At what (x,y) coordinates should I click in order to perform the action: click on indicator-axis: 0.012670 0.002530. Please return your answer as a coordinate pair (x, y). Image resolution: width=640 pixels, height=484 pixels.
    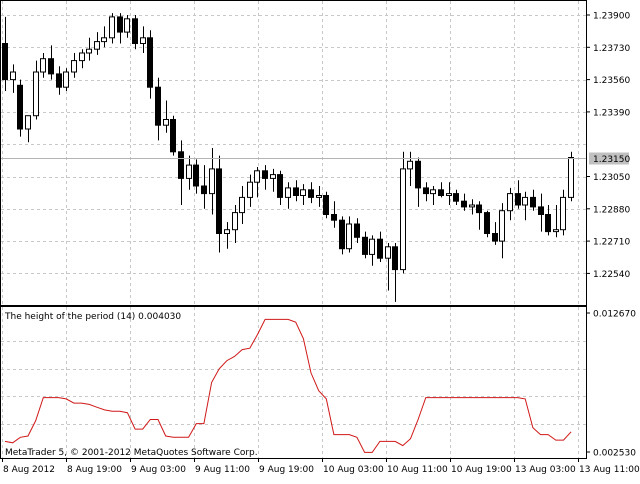
    Looking at the image, I should click on (611, 384).